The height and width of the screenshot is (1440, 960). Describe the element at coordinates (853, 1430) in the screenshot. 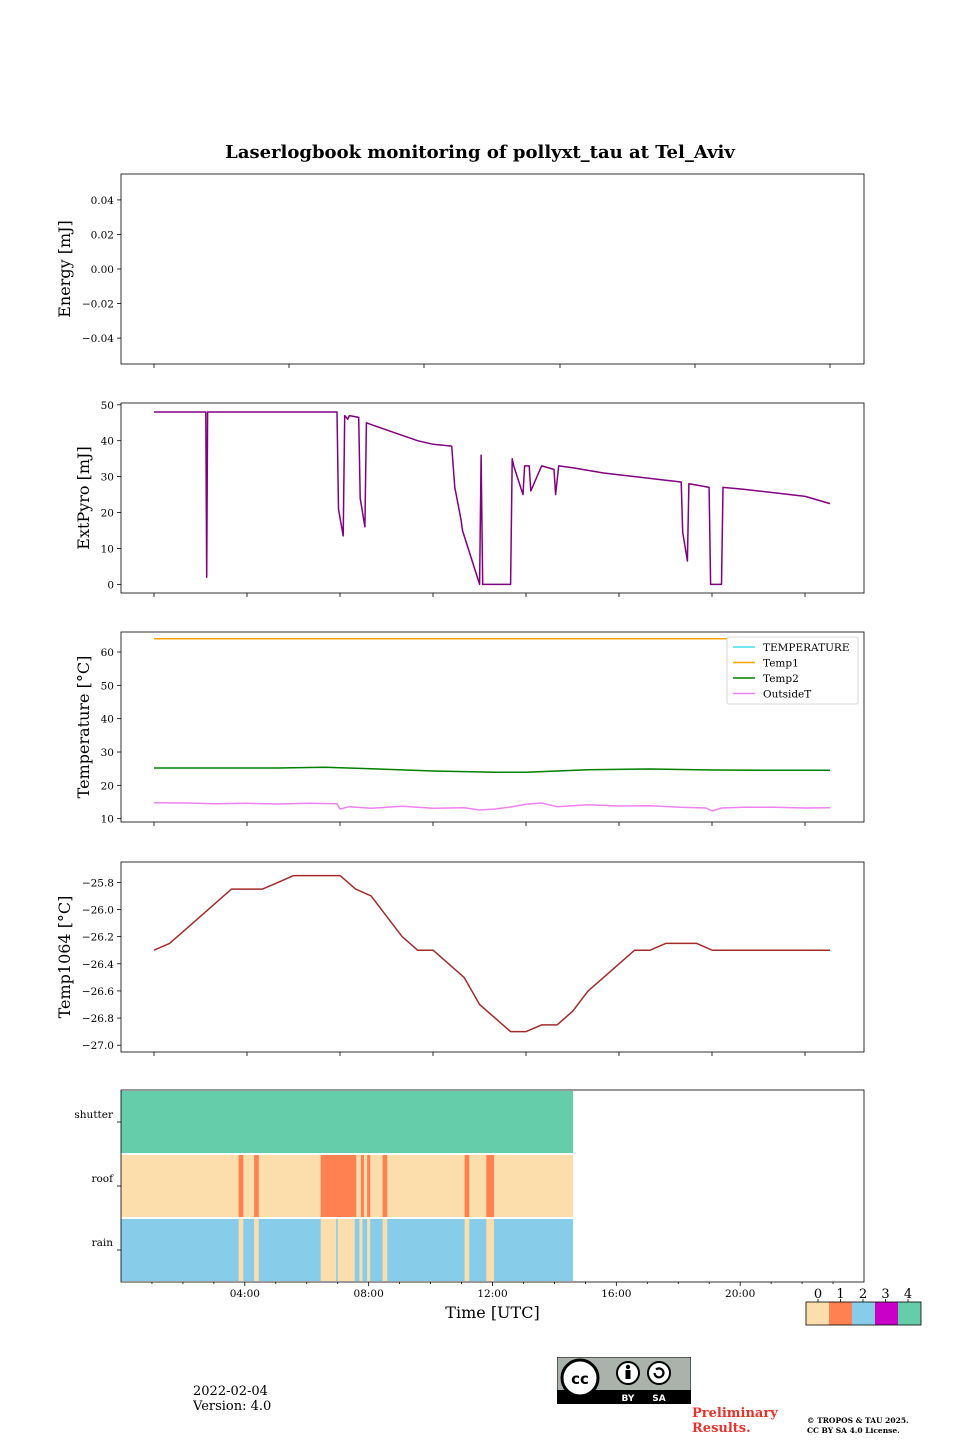

I see `copyright-line-2: CC BY SA 4.0 License.` at that location.